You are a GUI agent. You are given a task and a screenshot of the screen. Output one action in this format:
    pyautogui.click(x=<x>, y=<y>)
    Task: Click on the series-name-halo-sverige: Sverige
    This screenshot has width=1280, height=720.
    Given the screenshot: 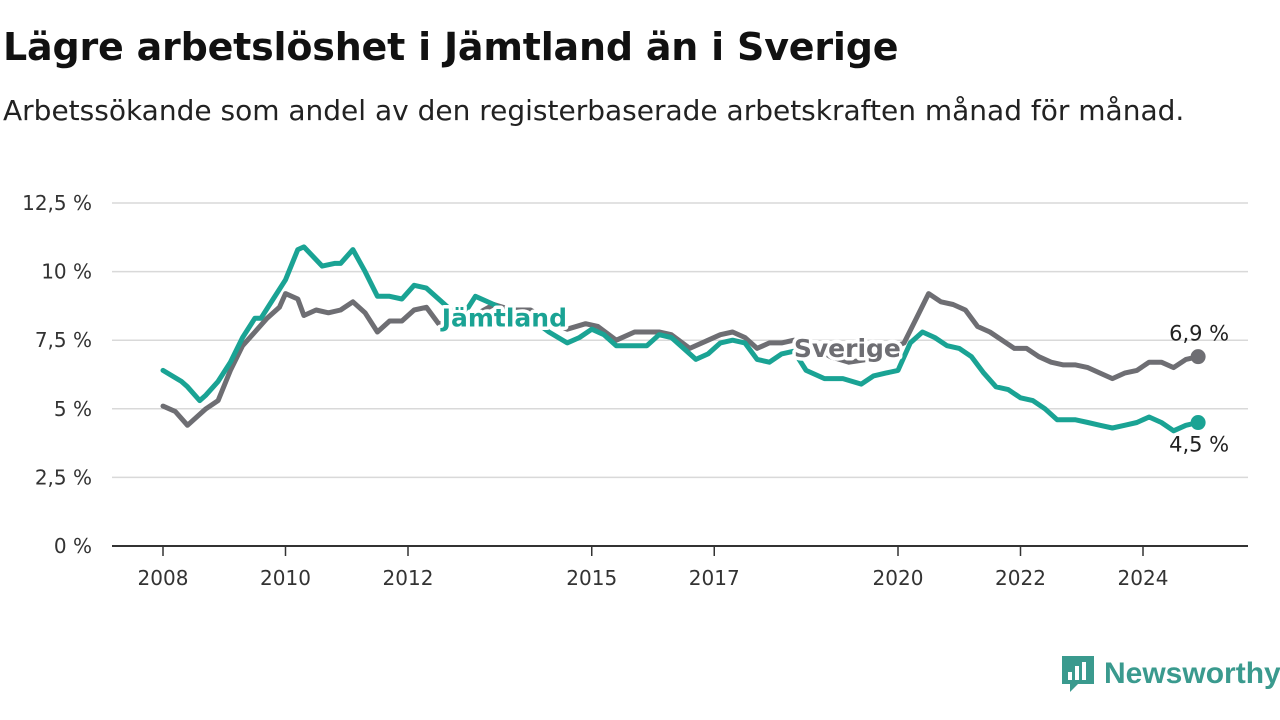 What is the action you would take?
    pyautogui.click(x=847, y=348)
    